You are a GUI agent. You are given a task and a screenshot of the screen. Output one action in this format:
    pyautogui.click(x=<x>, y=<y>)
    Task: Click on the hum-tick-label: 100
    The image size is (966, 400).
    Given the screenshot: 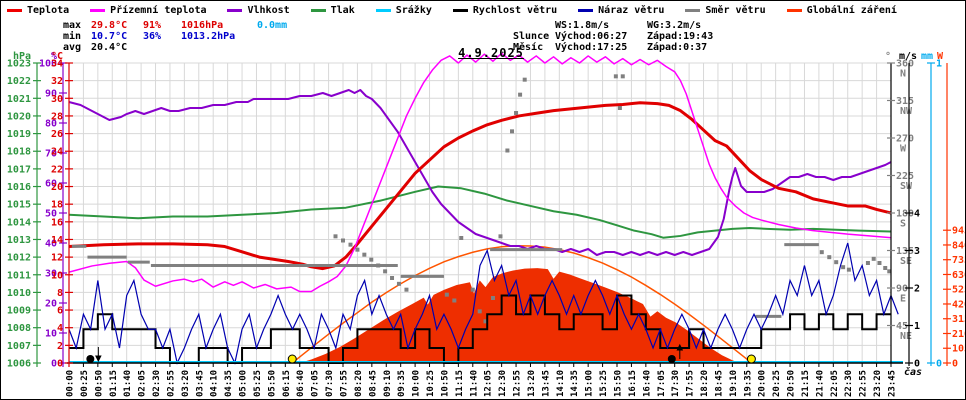 What is the action you would take?
    pyautogui.click(x=48, y=64)
    